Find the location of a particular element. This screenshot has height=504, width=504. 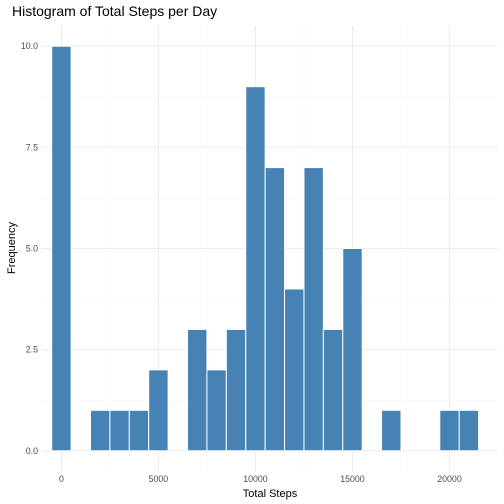

x-tick-label: 15000 is located at coordinates (352, 479).